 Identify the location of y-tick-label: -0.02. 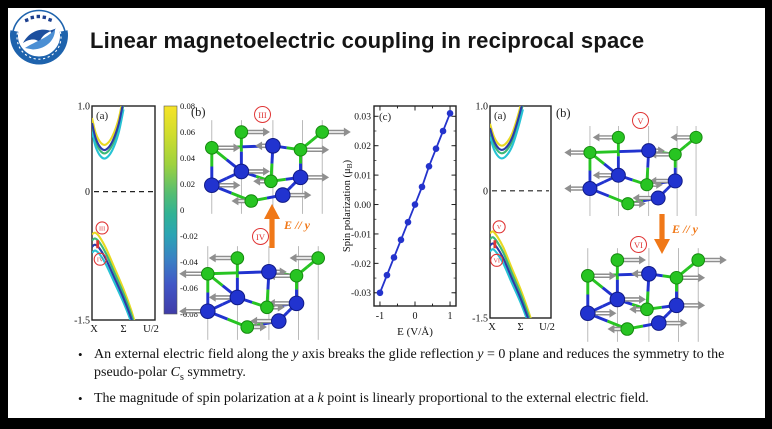
(361, 264).